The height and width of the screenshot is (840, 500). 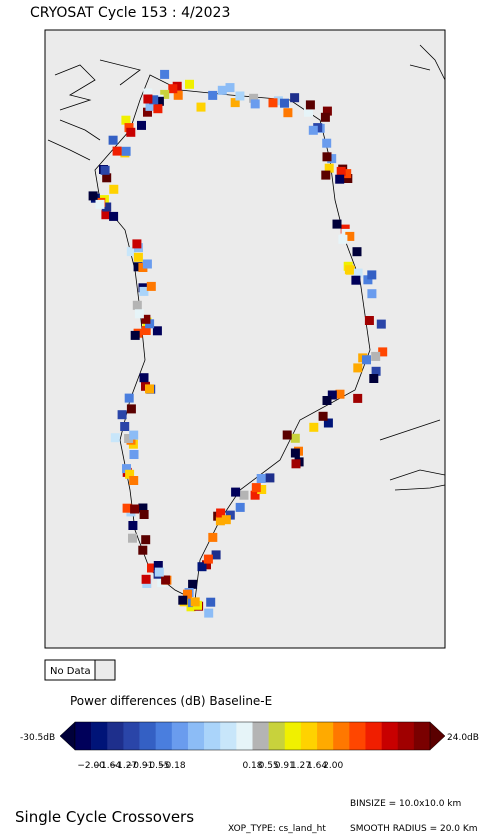 What do you see at coordinates (37, 738) in the screenshot?
I see `colorbar-min: -30.5dB` at bounding box center [37, 738].